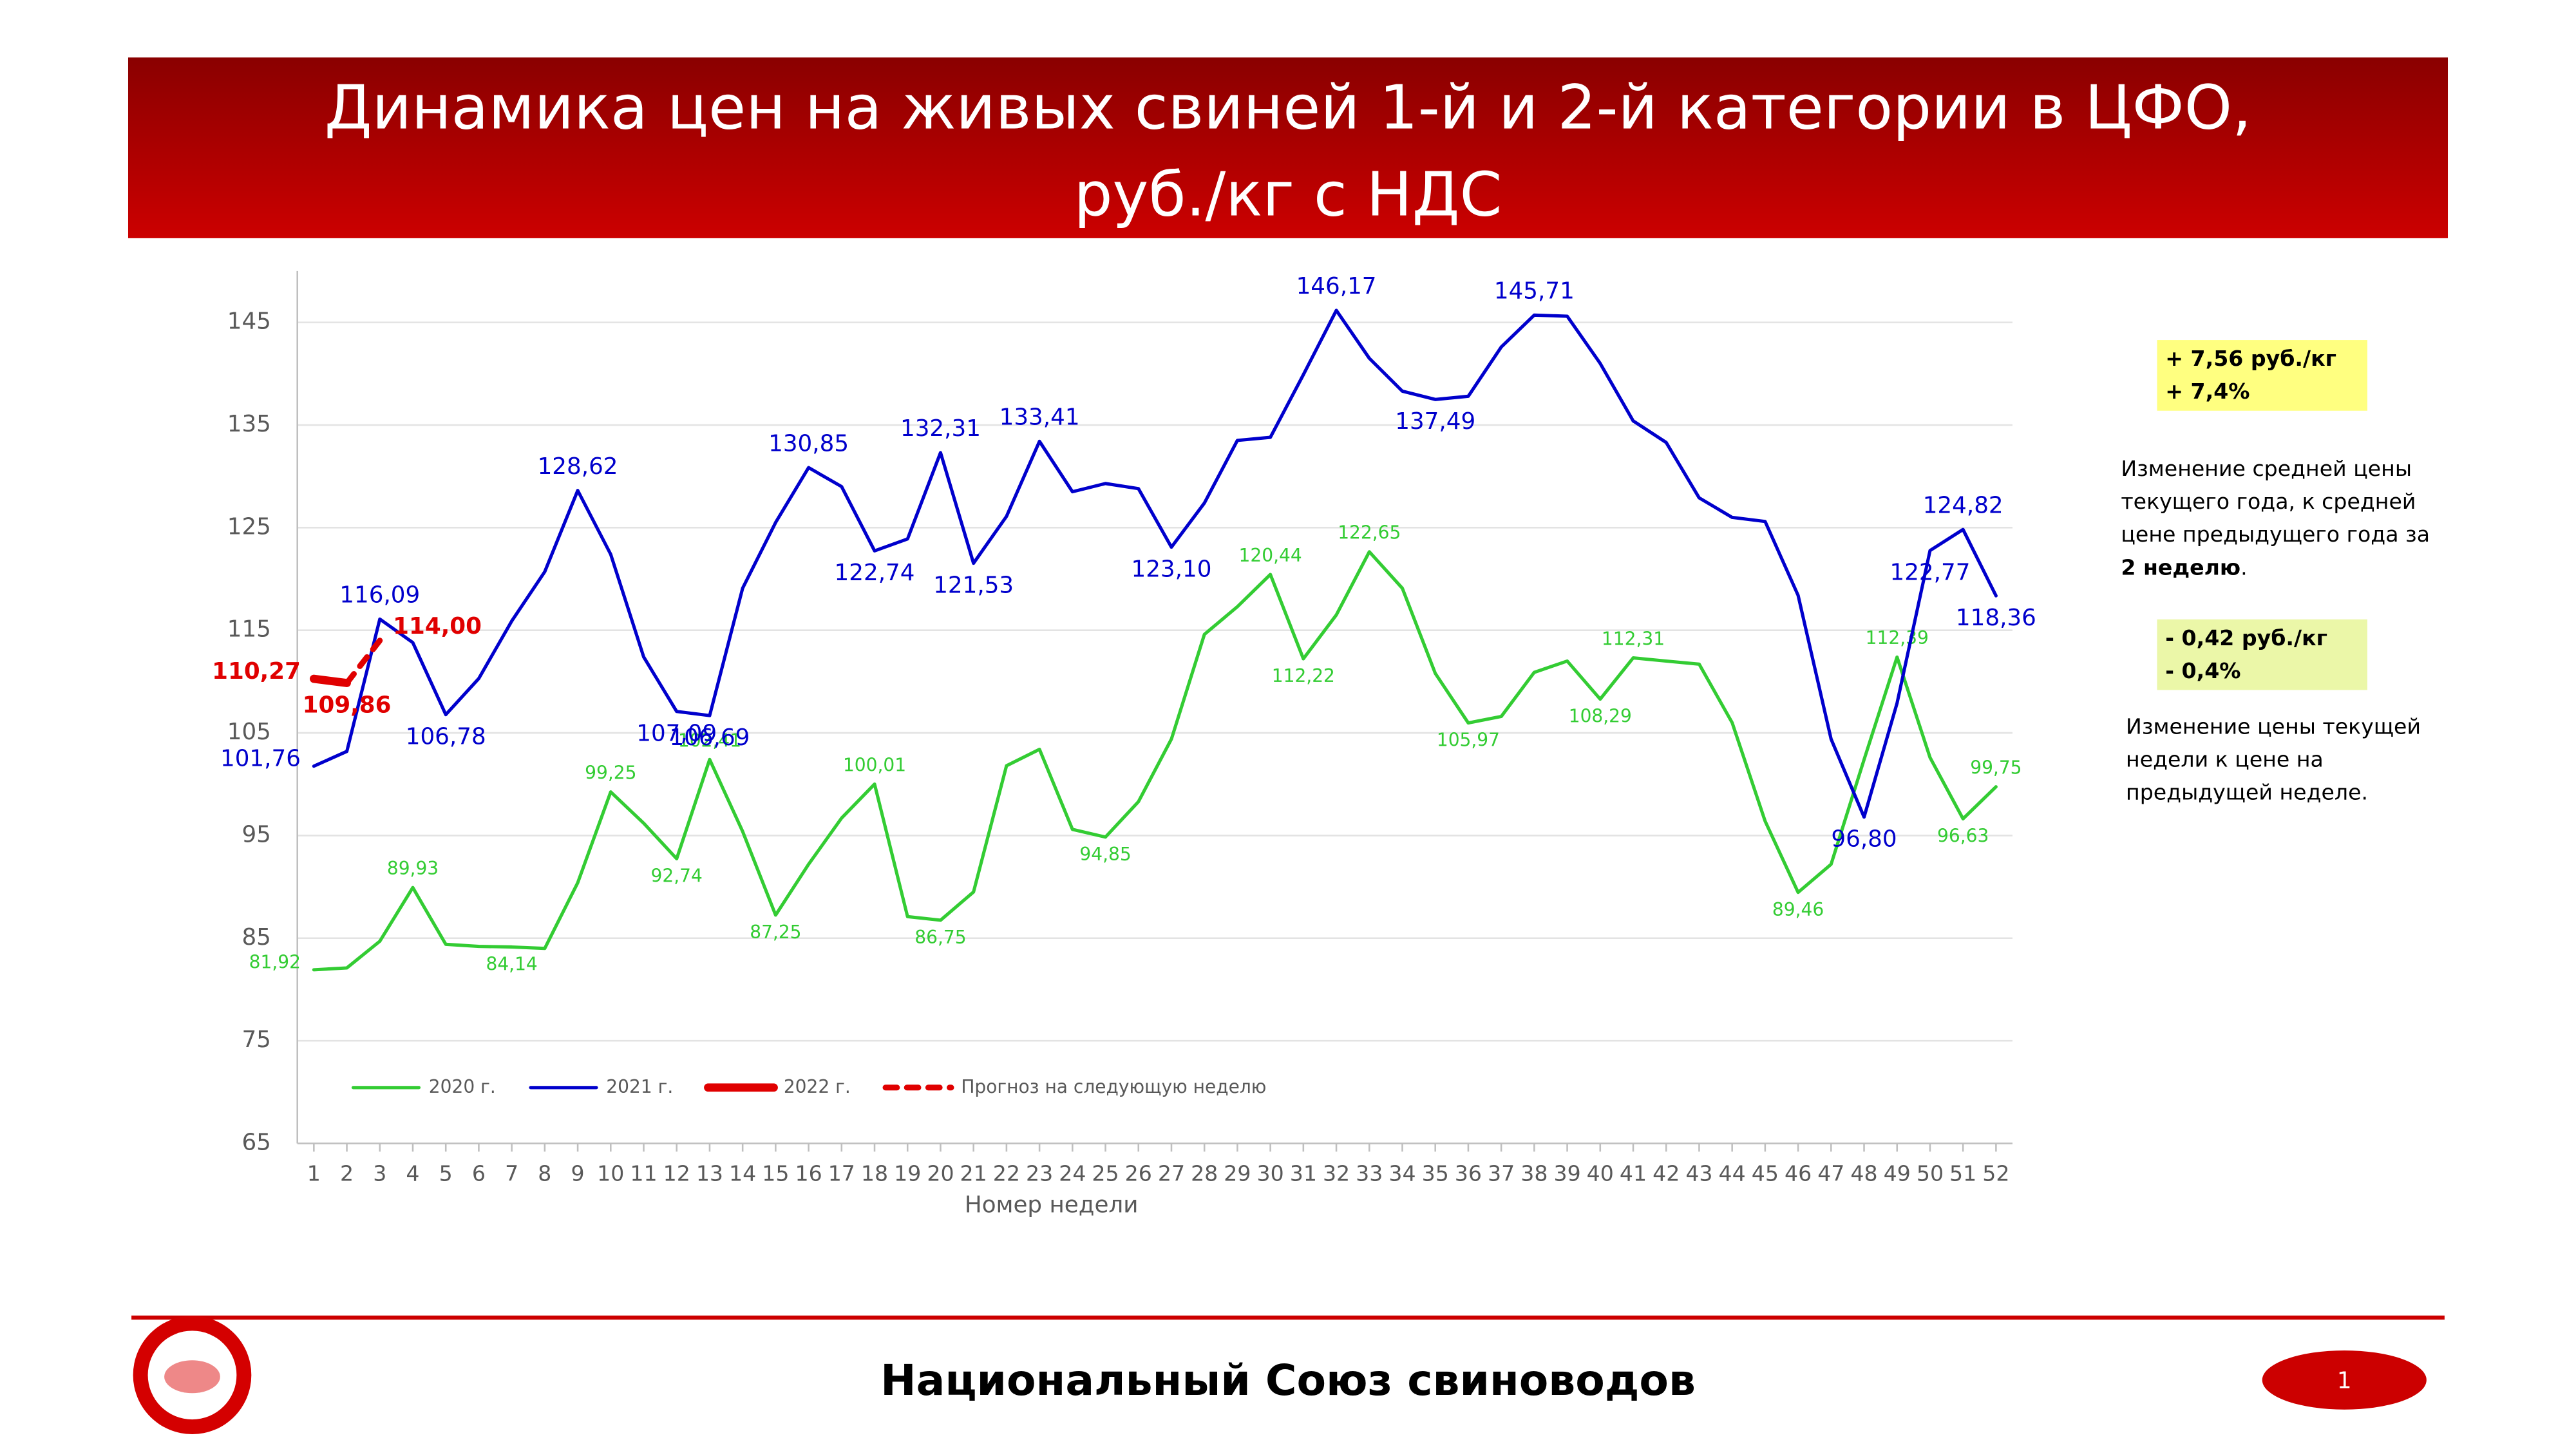 Image resolution: width=2576 pixels, height=1449 pixels. Describe the element at coordinates (348, 705) in the screenshot. I see `data-label: 109,86` at that location.